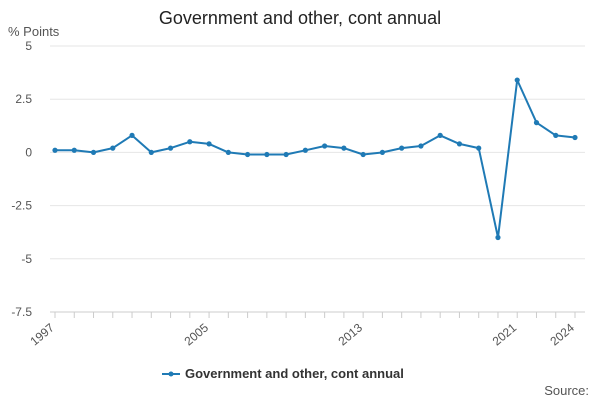 The width and height of the screenshot is (600, 405). What do you see at coordinates (23, 99) in the screenshot?
I see `y-tick-label: 2.5` at bounding box center [23, 99].